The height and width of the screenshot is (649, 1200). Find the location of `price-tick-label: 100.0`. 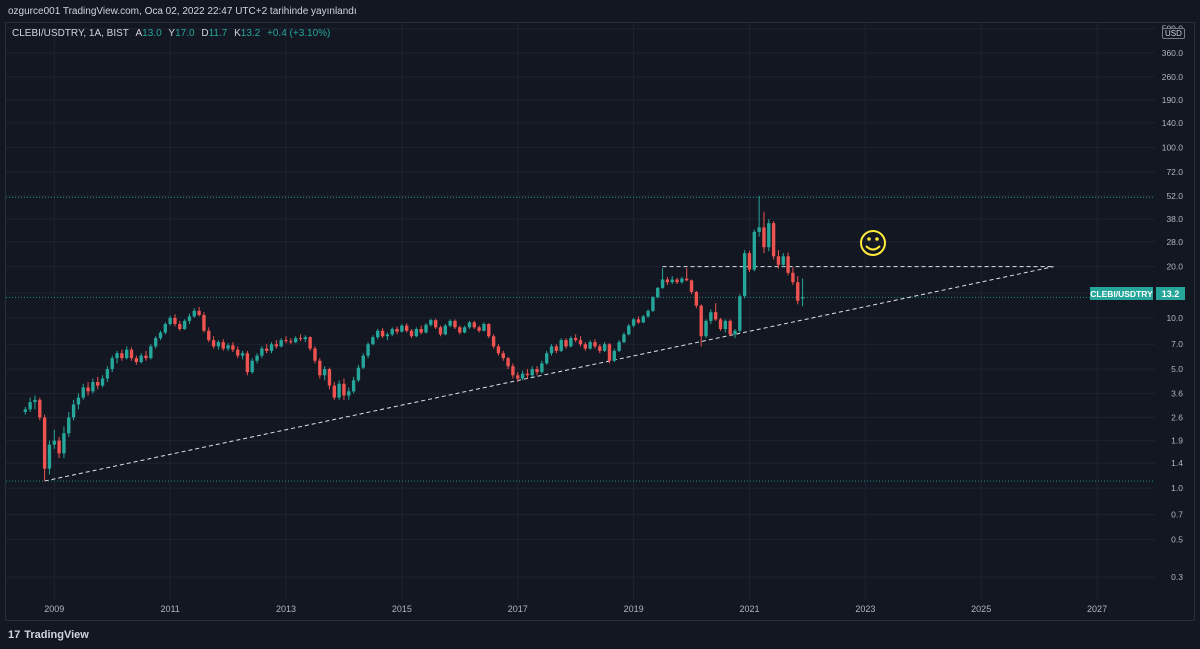

price-tick-label: 100.0 is located at coordinates (1173, 148).